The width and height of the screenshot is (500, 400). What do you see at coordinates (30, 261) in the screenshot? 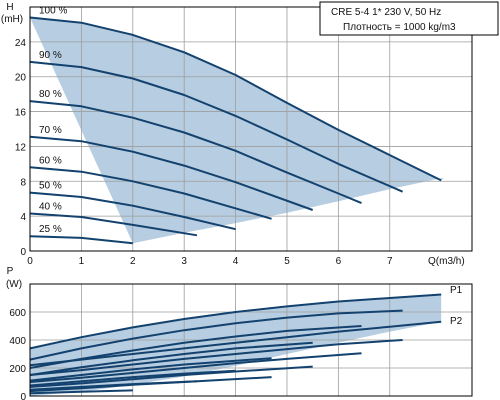
I see `x-tick-label: 0` at bounding box center [30, 261].